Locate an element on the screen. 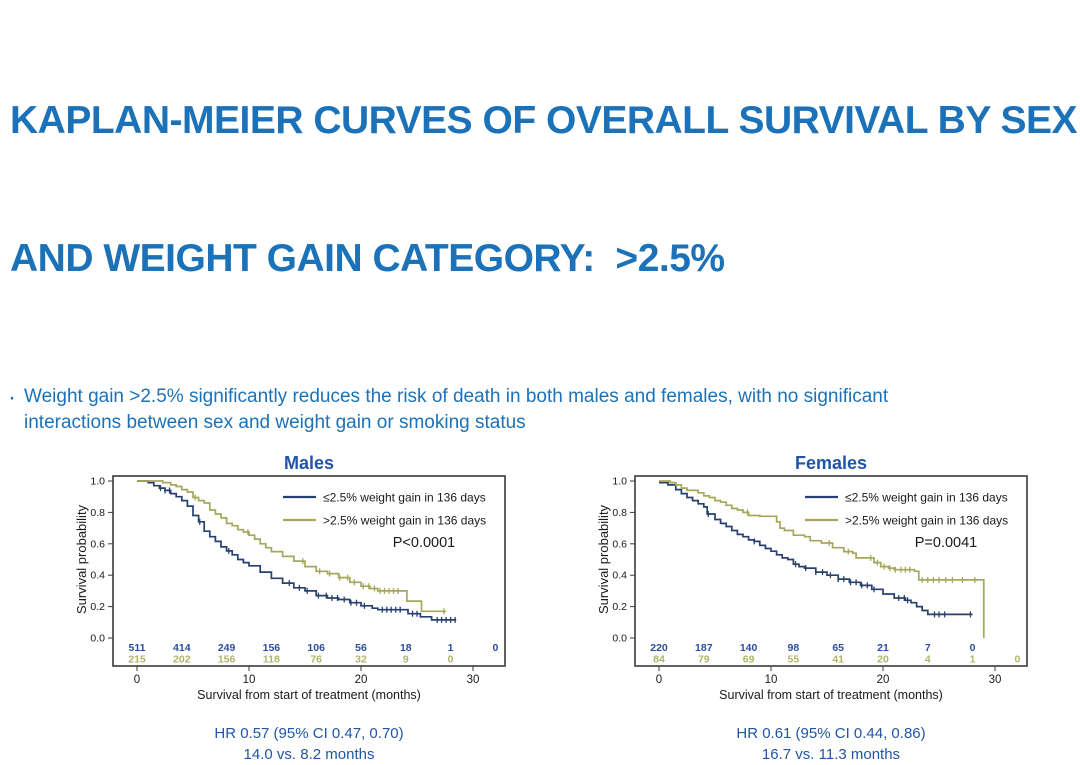 This screenshot has width=1080, height=765. chart-title-females: Females is located at coordinates (831, 463).